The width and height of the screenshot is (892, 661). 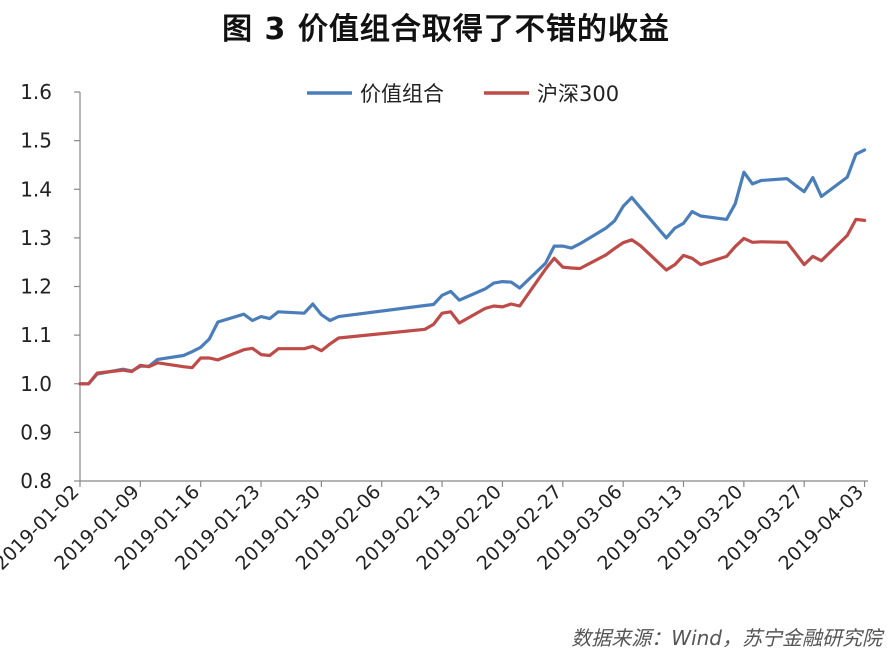 I want to click on y-tick-labels: 1.6 1.5 1.4 1.3 1.2 1.1 1.0 0.9 0.8, so click(x=36, y=286).